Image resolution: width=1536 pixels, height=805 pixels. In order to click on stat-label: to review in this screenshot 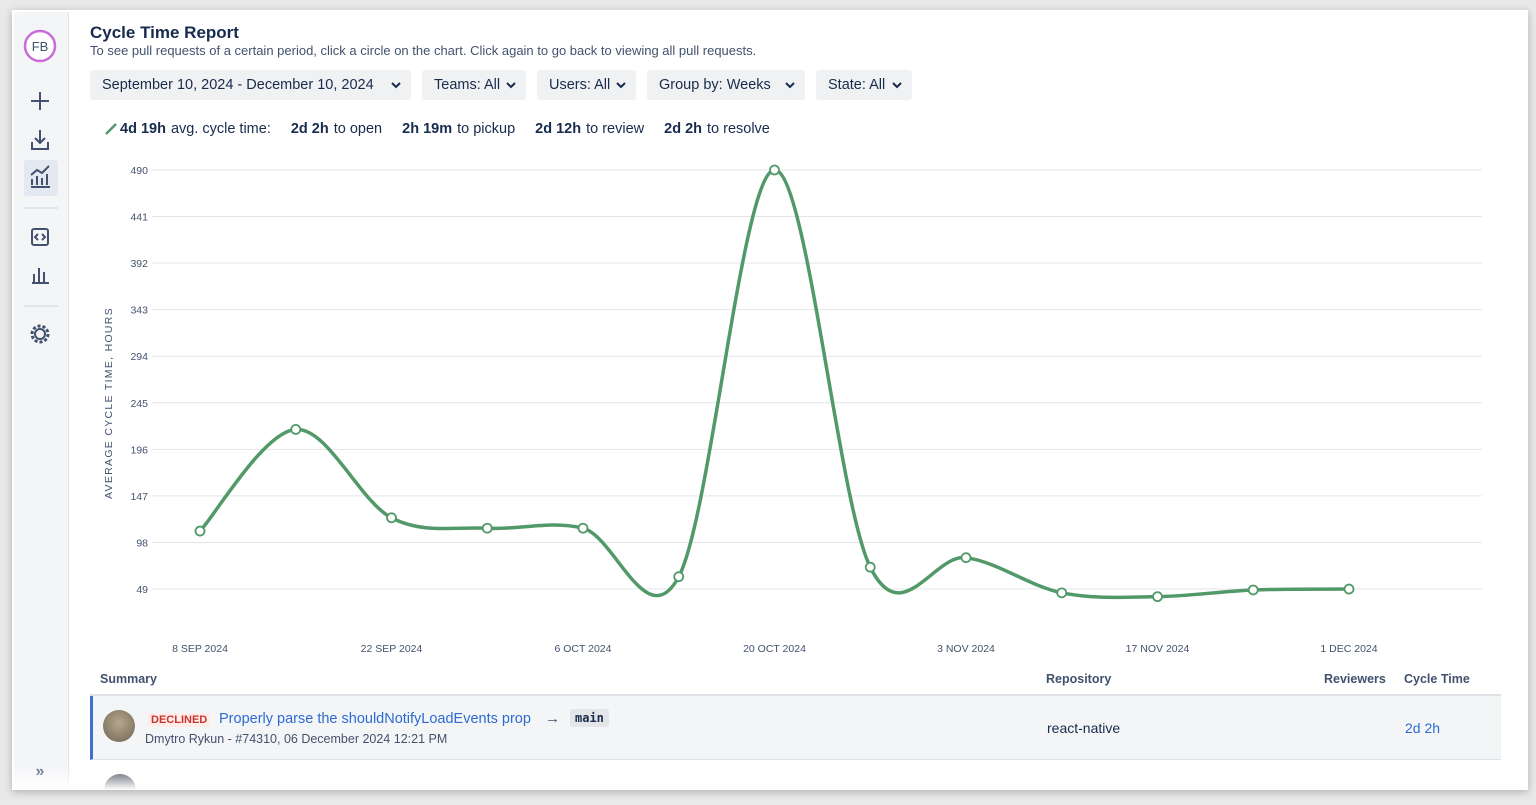, I will do `click(615, 129)`.